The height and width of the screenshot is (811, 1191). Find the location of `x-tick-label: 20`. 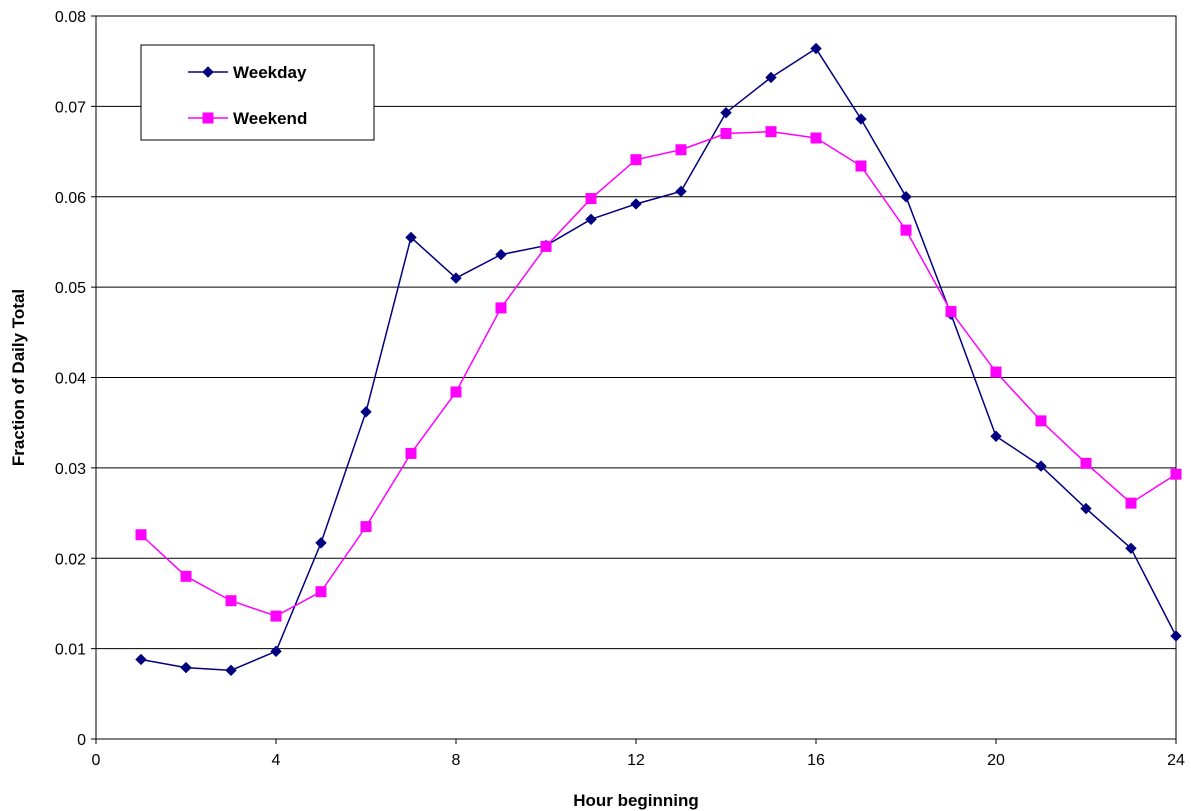

x-tick-label: 20 is located at coordinates (996, 760).